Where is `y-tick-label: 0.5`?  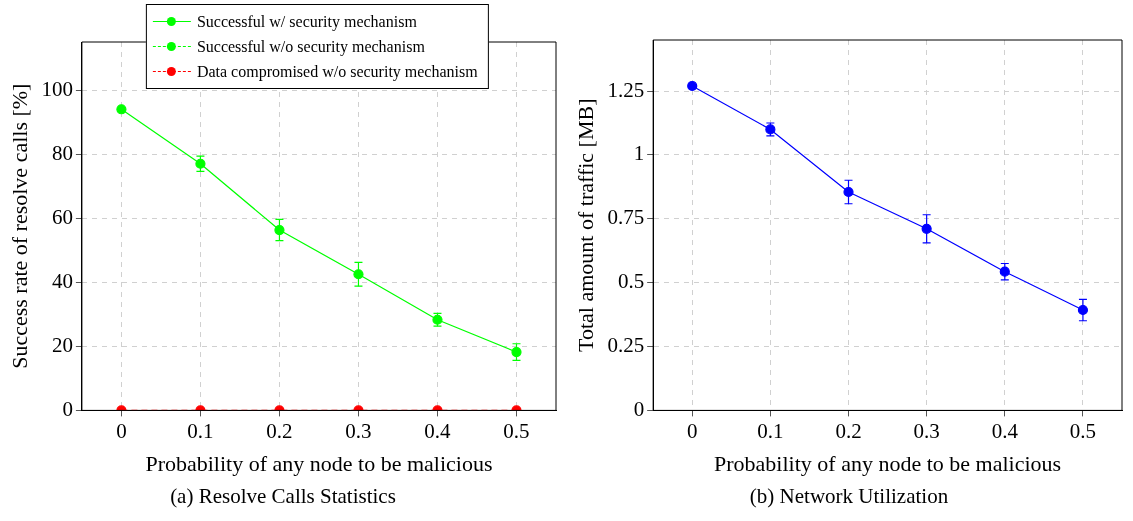
y-tick-label: 0.5 is located at coordinates (631, 281).